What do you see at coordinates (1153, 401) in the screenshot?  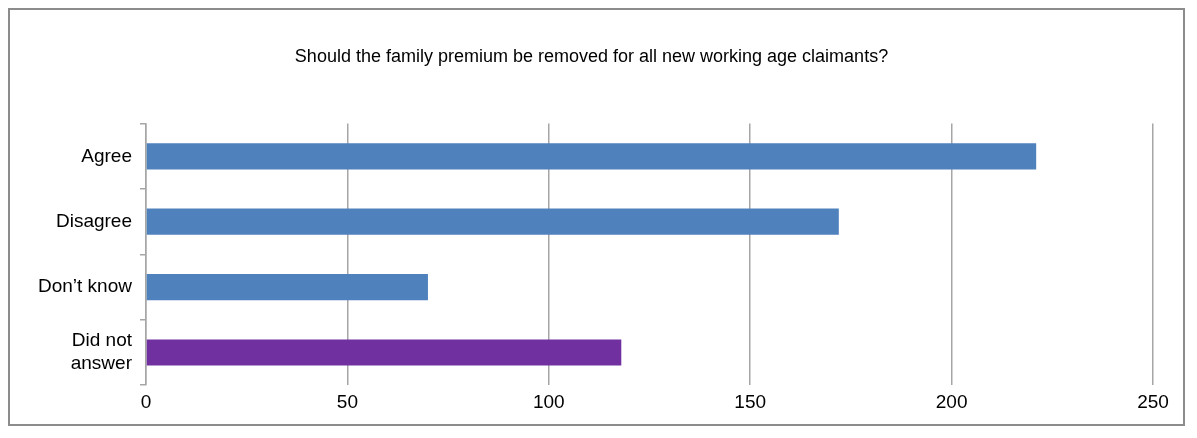 I see `x-tick-label: 250` at bounding box center [1153, 401].